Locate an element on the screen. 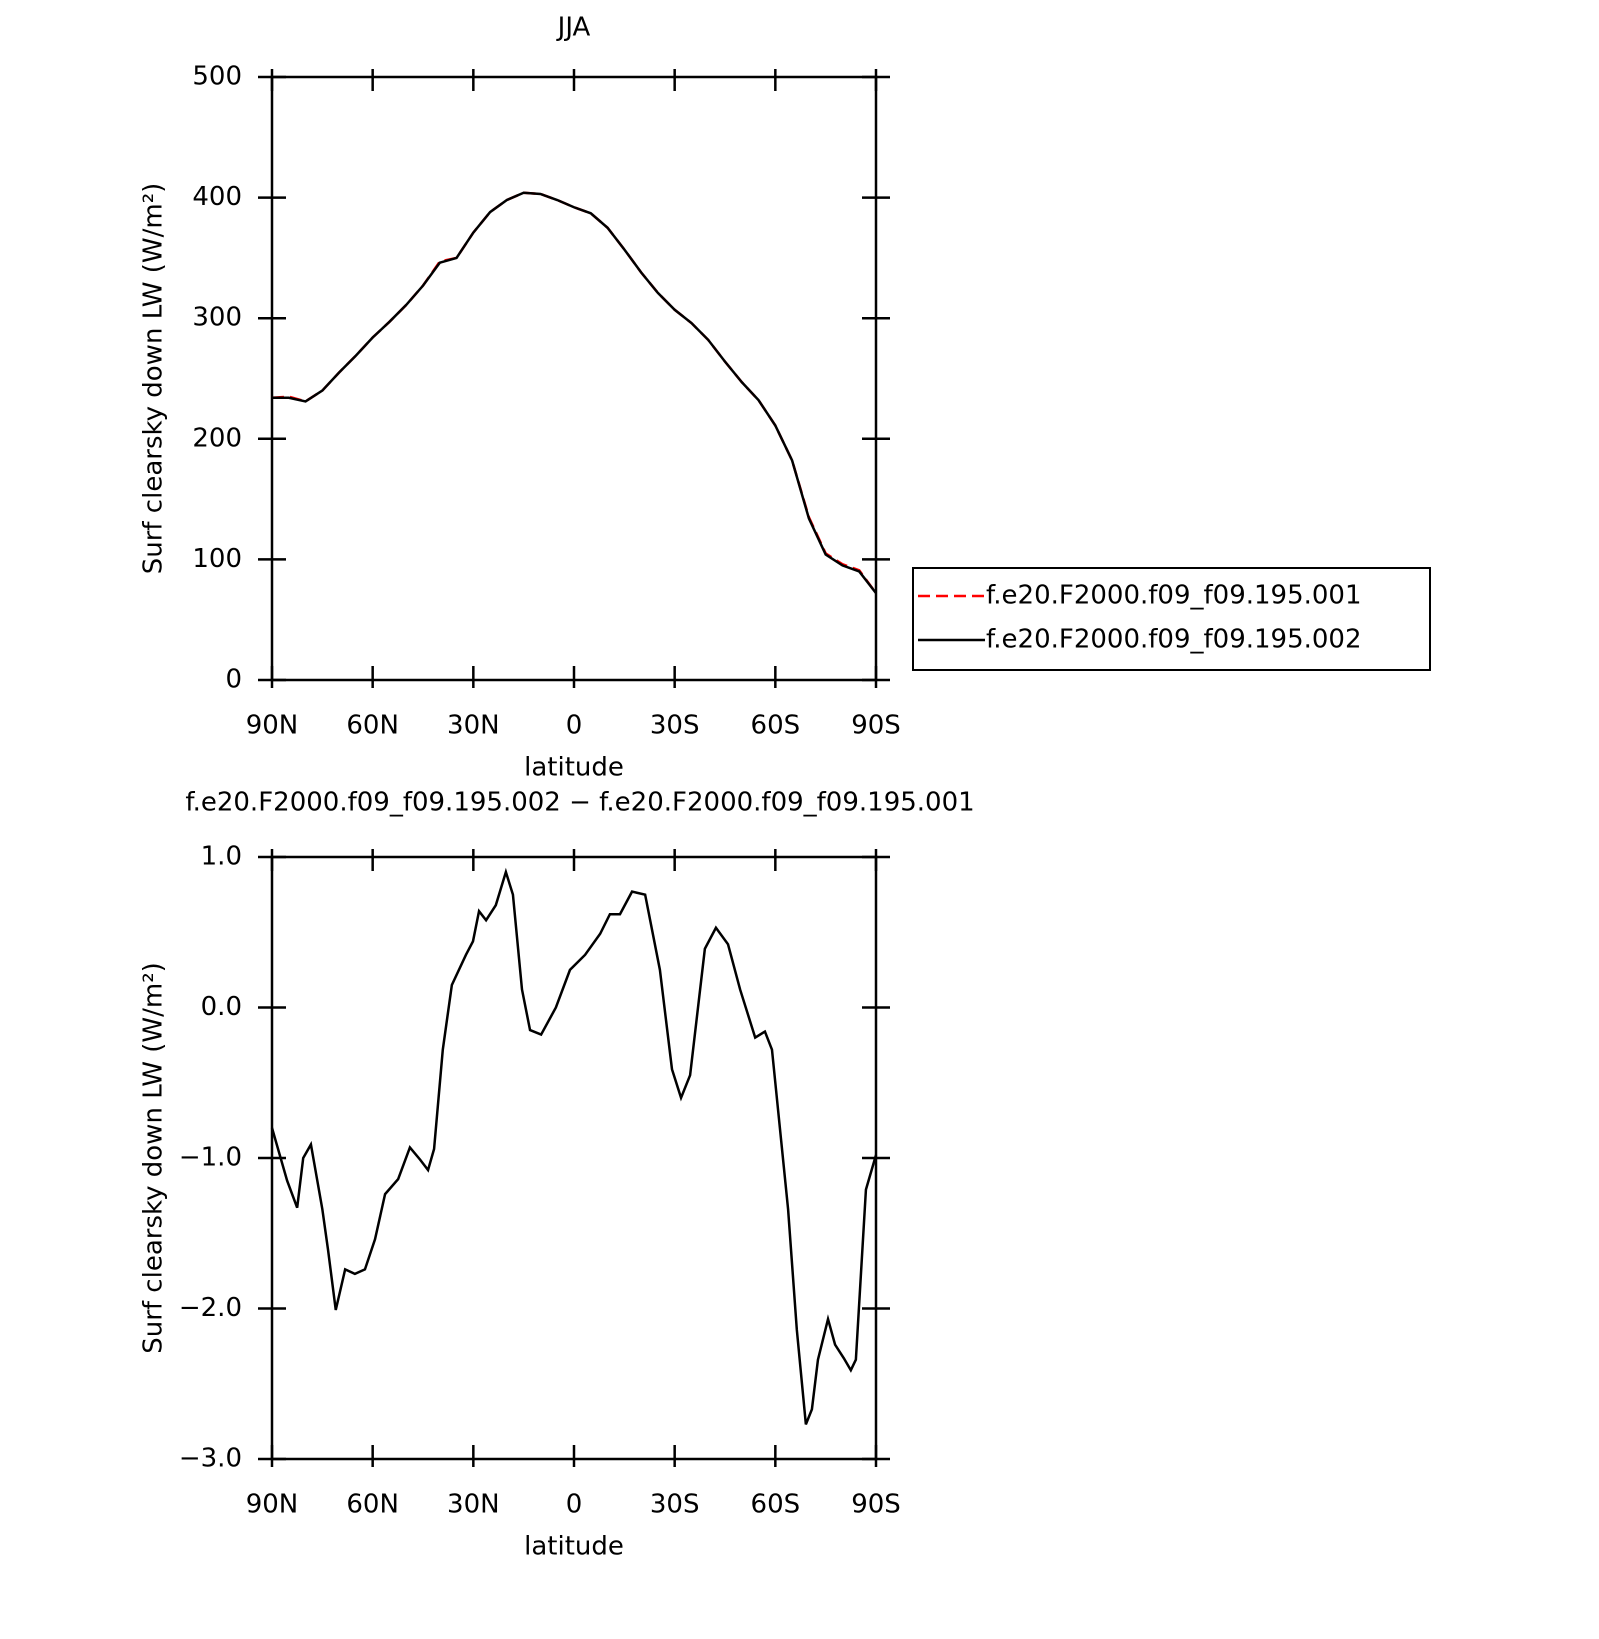  y-tick-label: 0 is located at coordinates (233, 680).